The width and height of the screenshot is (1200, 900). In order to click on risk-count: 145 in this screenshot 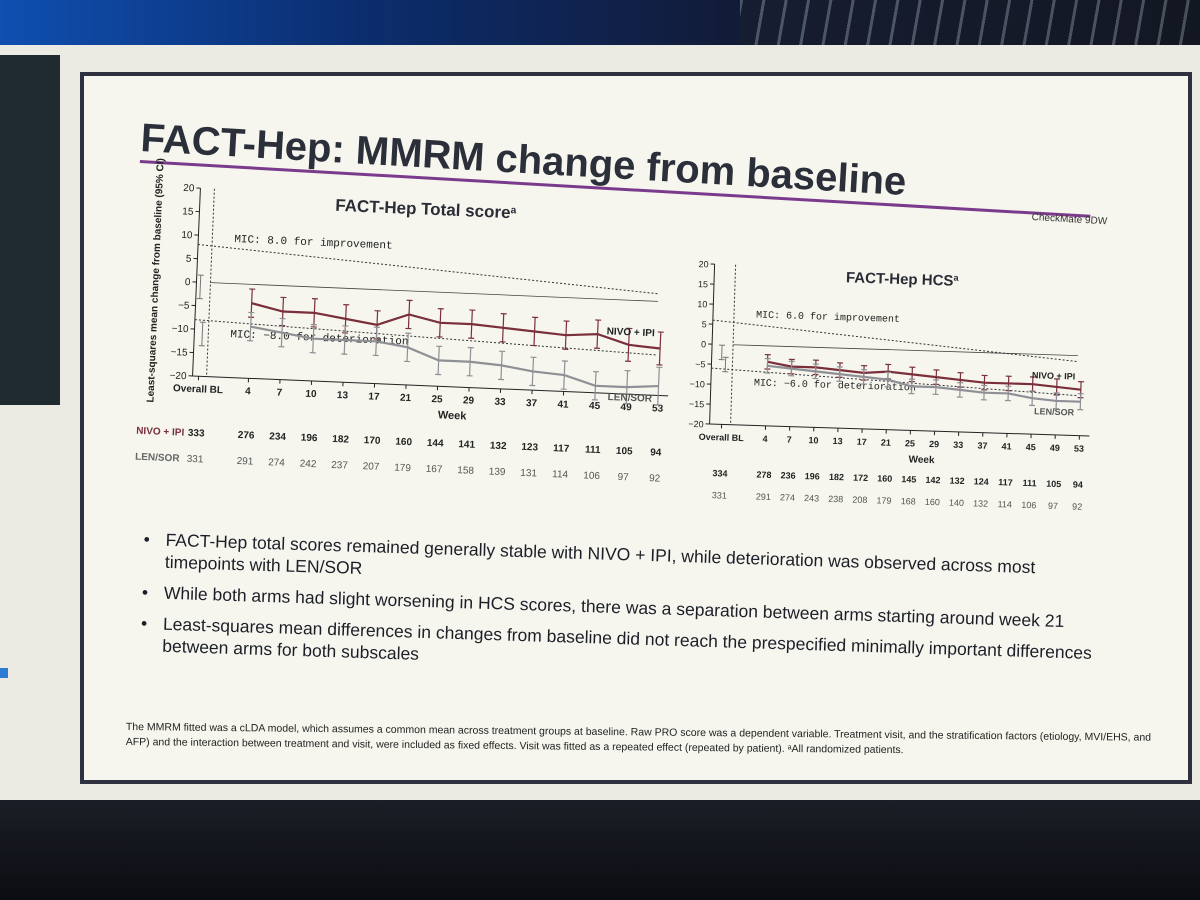, I will do `click(908, 479)`.